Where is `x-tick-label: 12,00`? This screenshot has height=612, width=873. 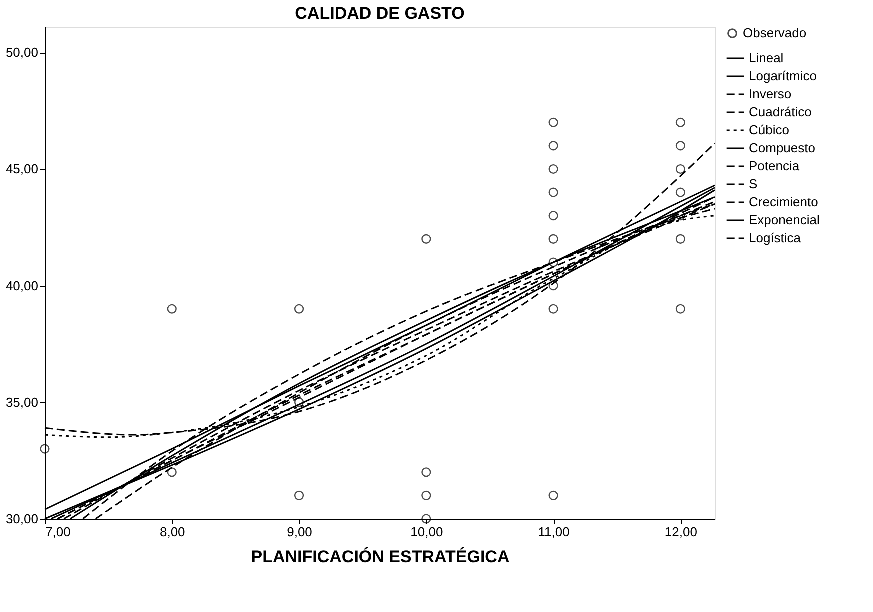 x-tick-label: 12,00 is located at coordinates (681, 532).